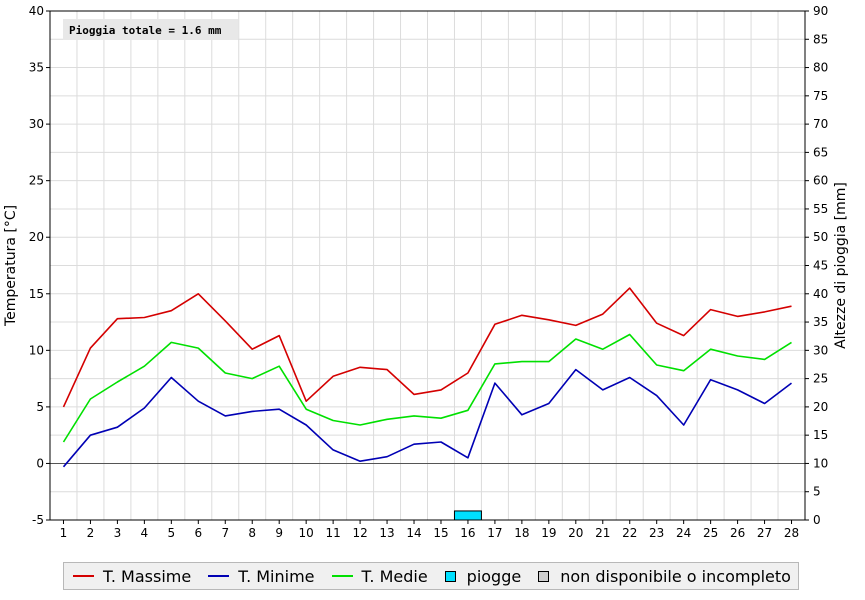  Describe the element at coordinates (820, 11) in the screenshot. I see `y2-tick-label: 90` at that location.